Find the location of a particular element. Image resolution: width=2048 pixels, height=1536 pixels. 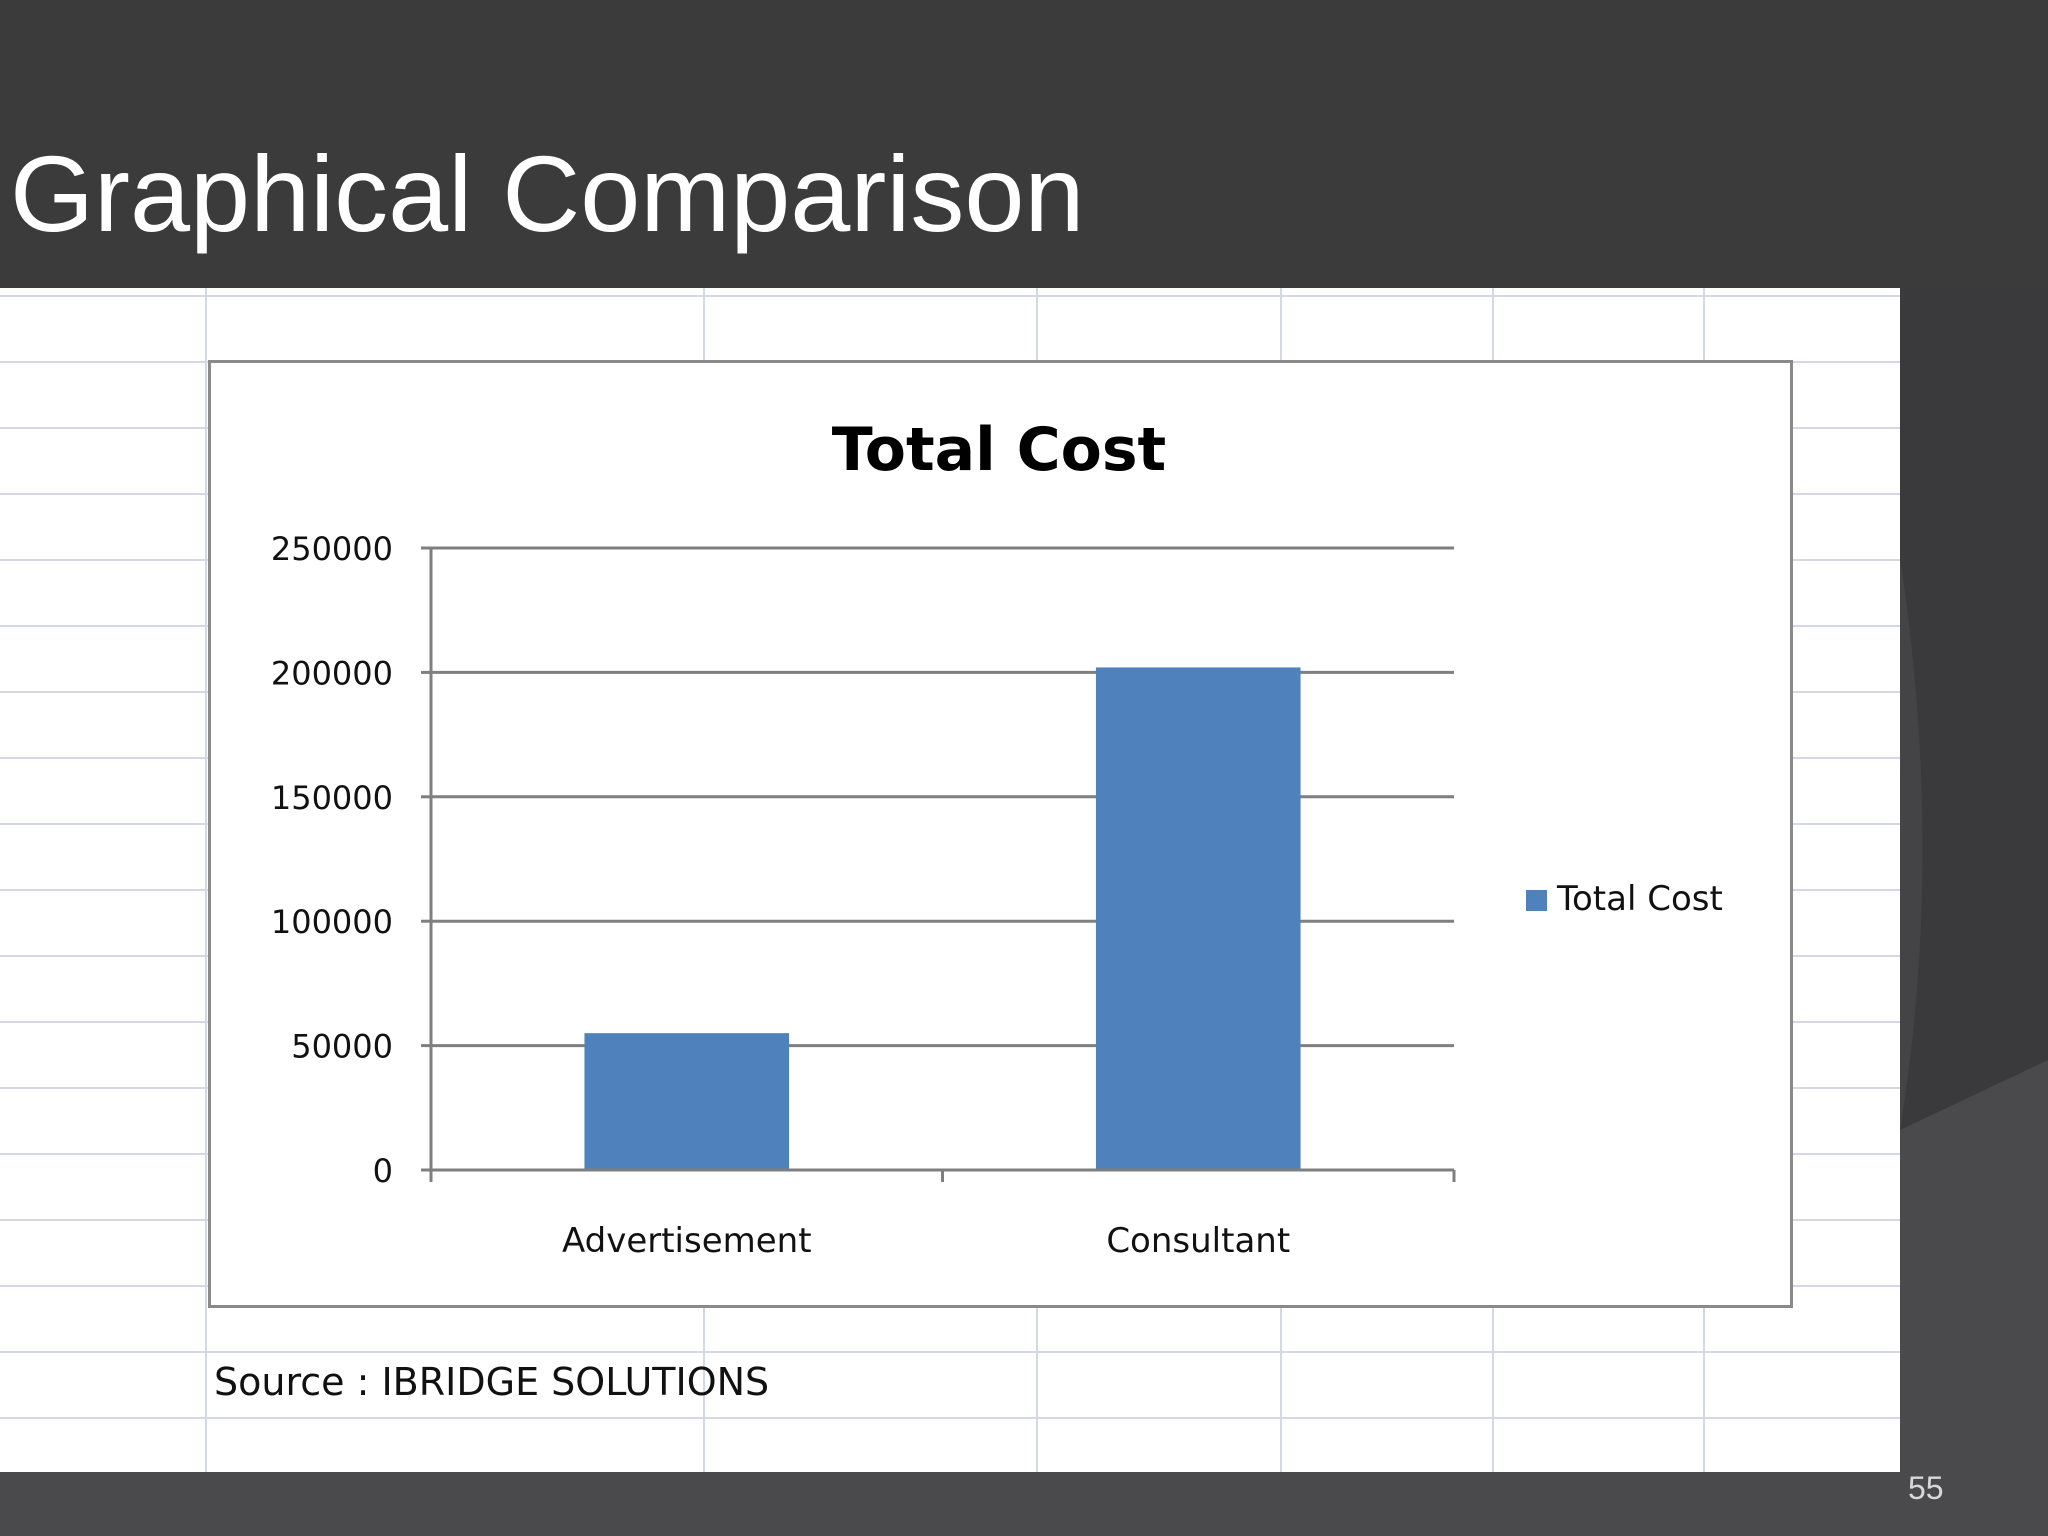

chart-title: Total Cost is located at coordinates (999, 450).